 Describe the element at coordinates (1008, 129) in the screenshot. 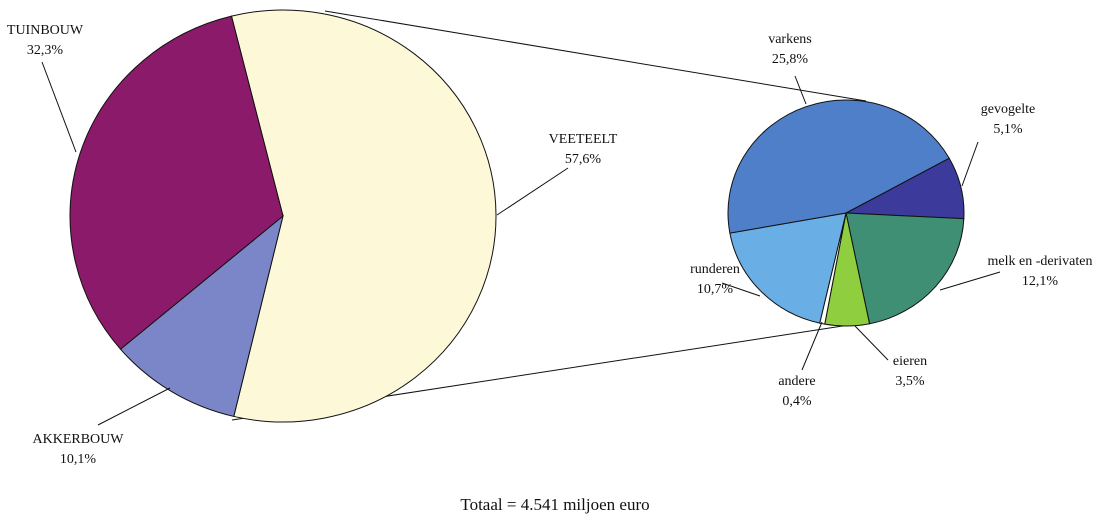

I see `slice-value-label: 5,1%` at that location.